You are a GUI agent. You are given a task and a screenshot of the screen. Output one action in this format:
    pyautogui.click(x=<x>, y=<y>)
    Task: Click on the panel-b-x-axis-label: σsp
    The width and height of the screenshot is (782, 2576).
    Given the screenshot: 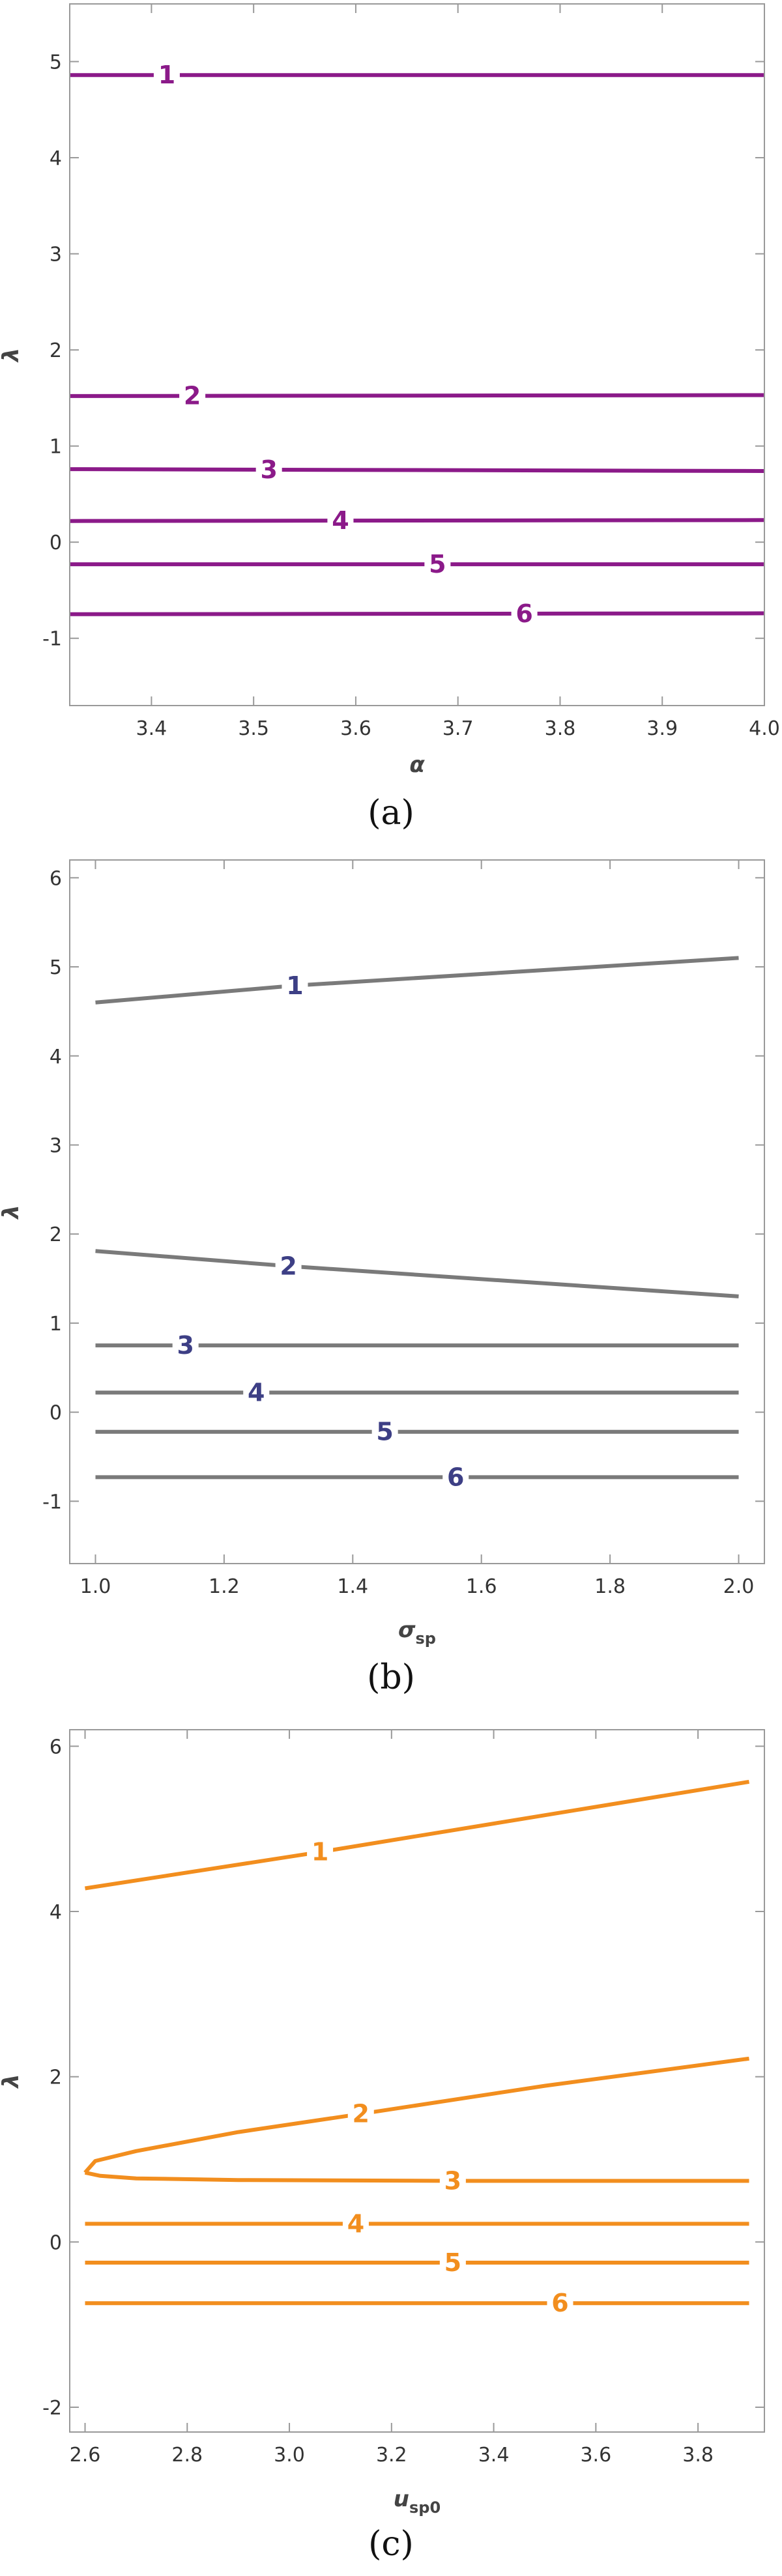 What is the action you would take?
    pyautogui.click(x=417, y=1633)
    